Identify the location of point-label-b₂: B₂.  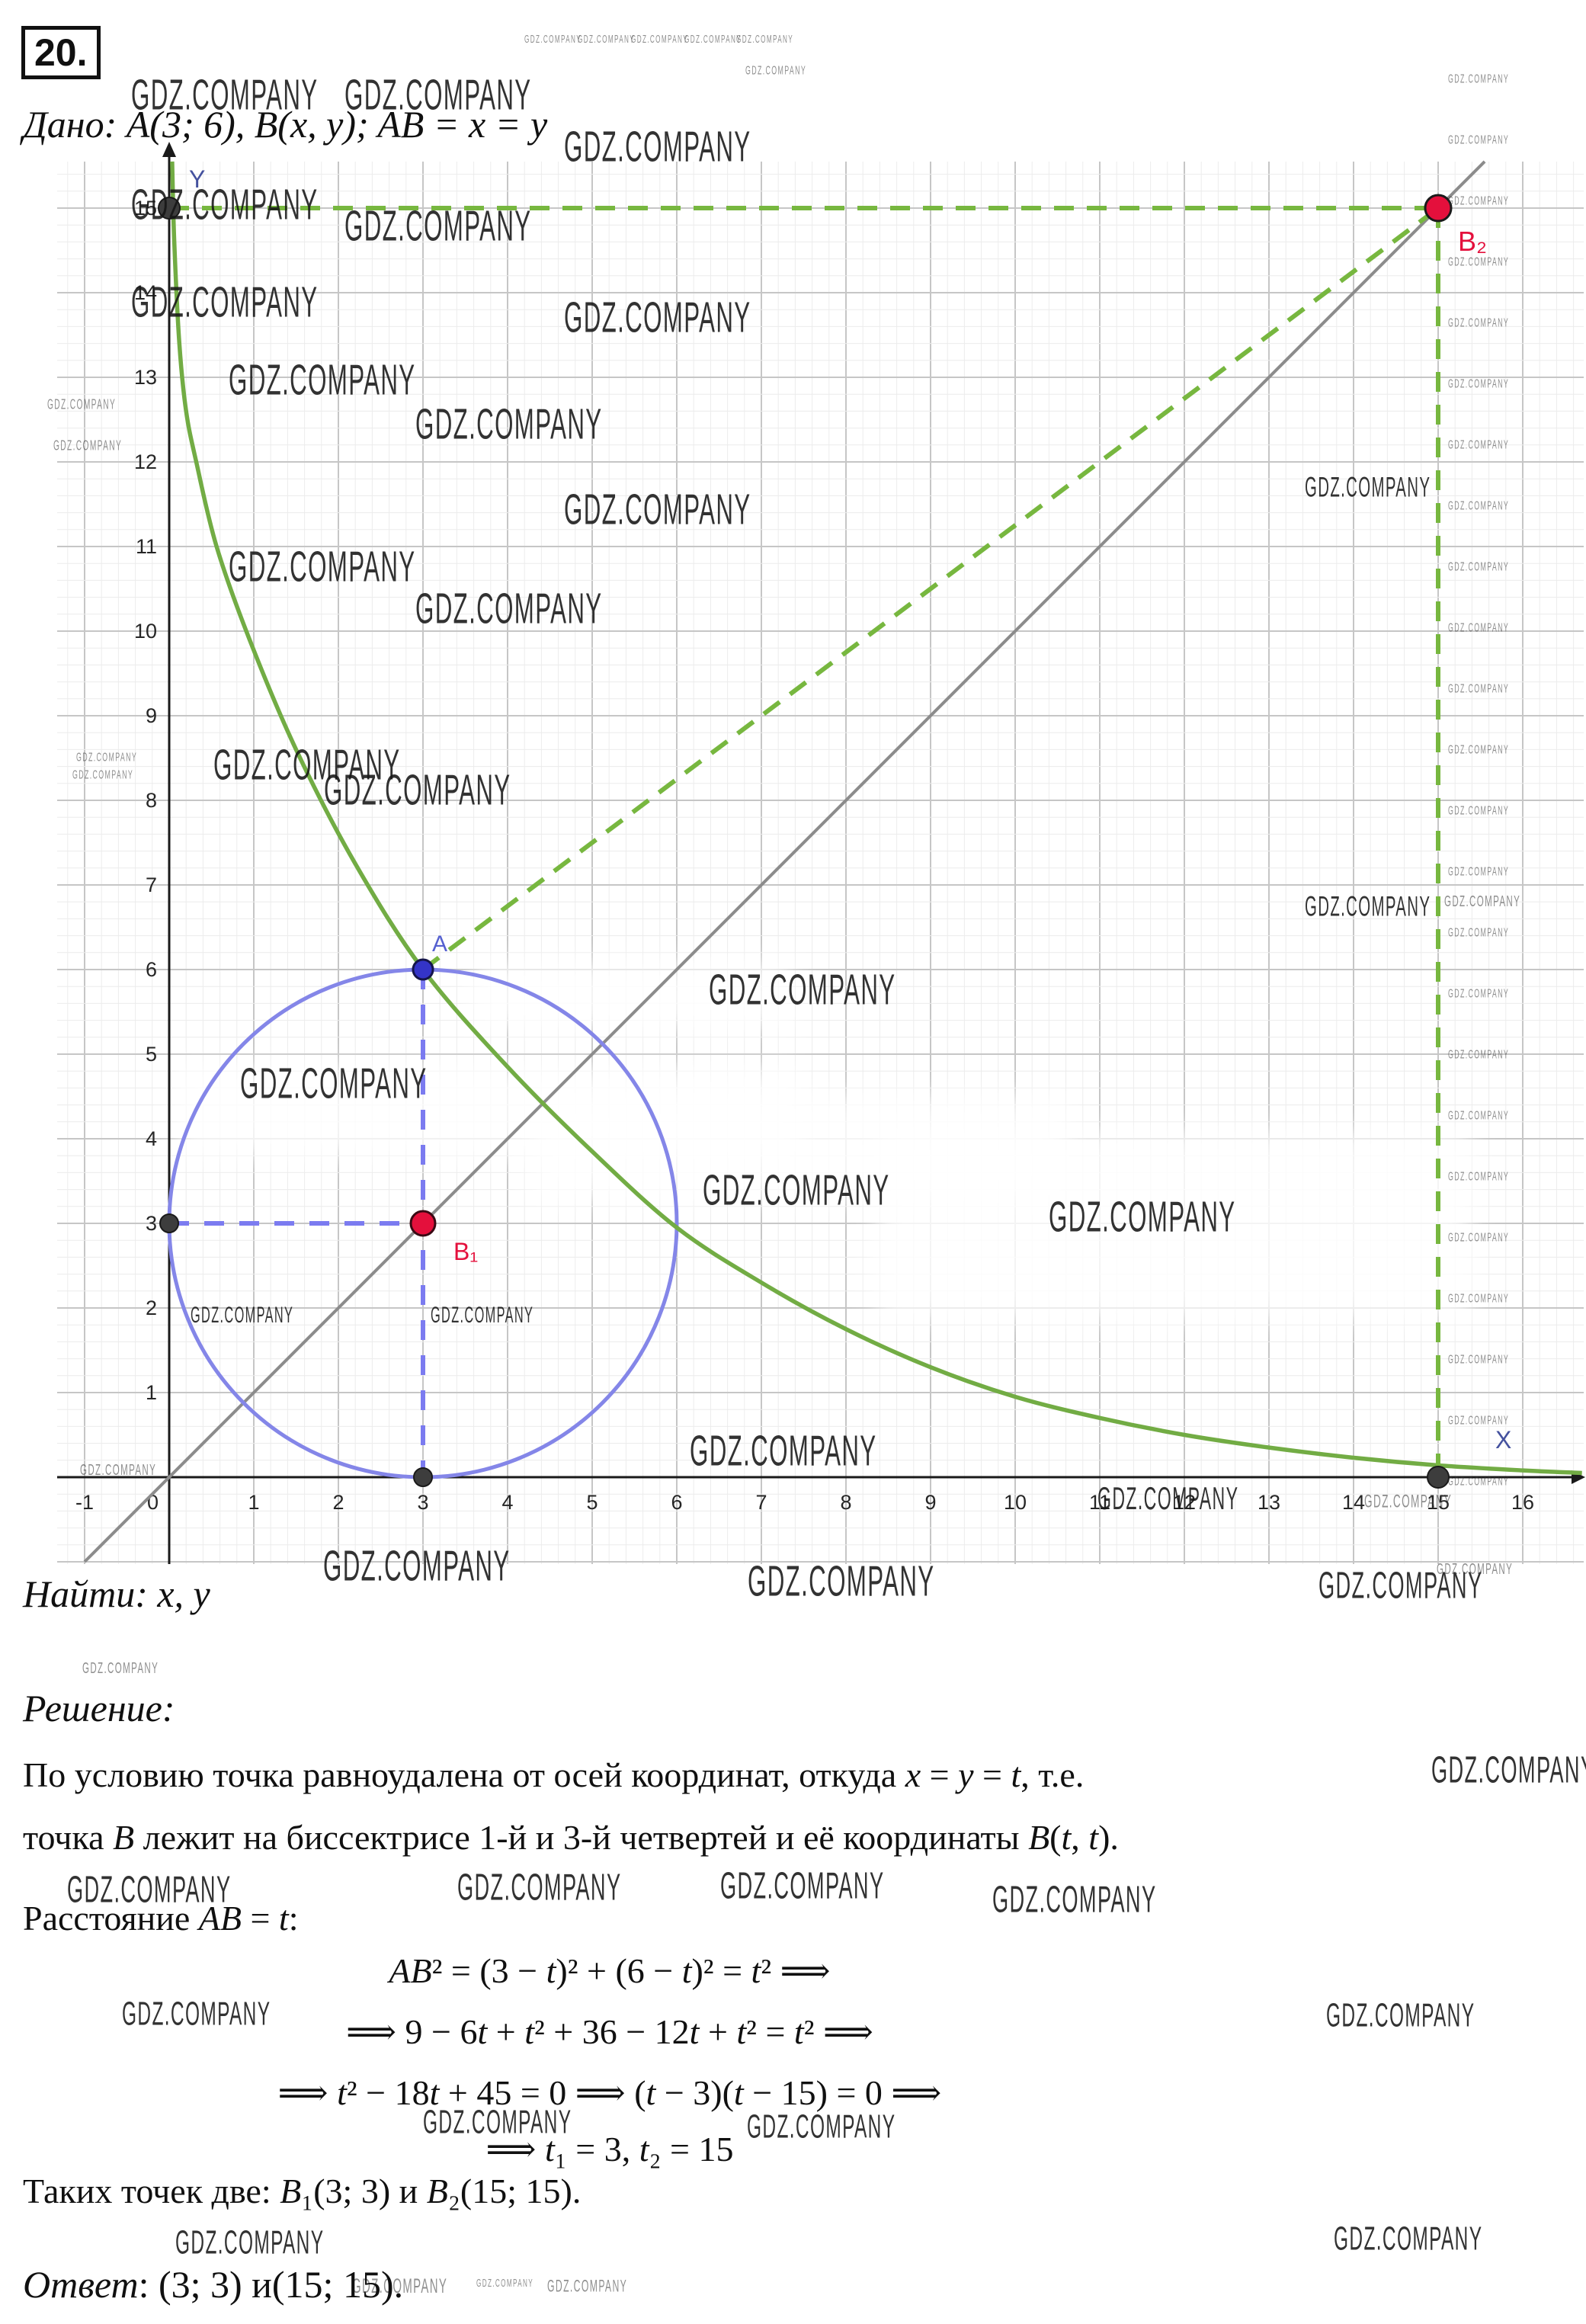
(1472, 241).